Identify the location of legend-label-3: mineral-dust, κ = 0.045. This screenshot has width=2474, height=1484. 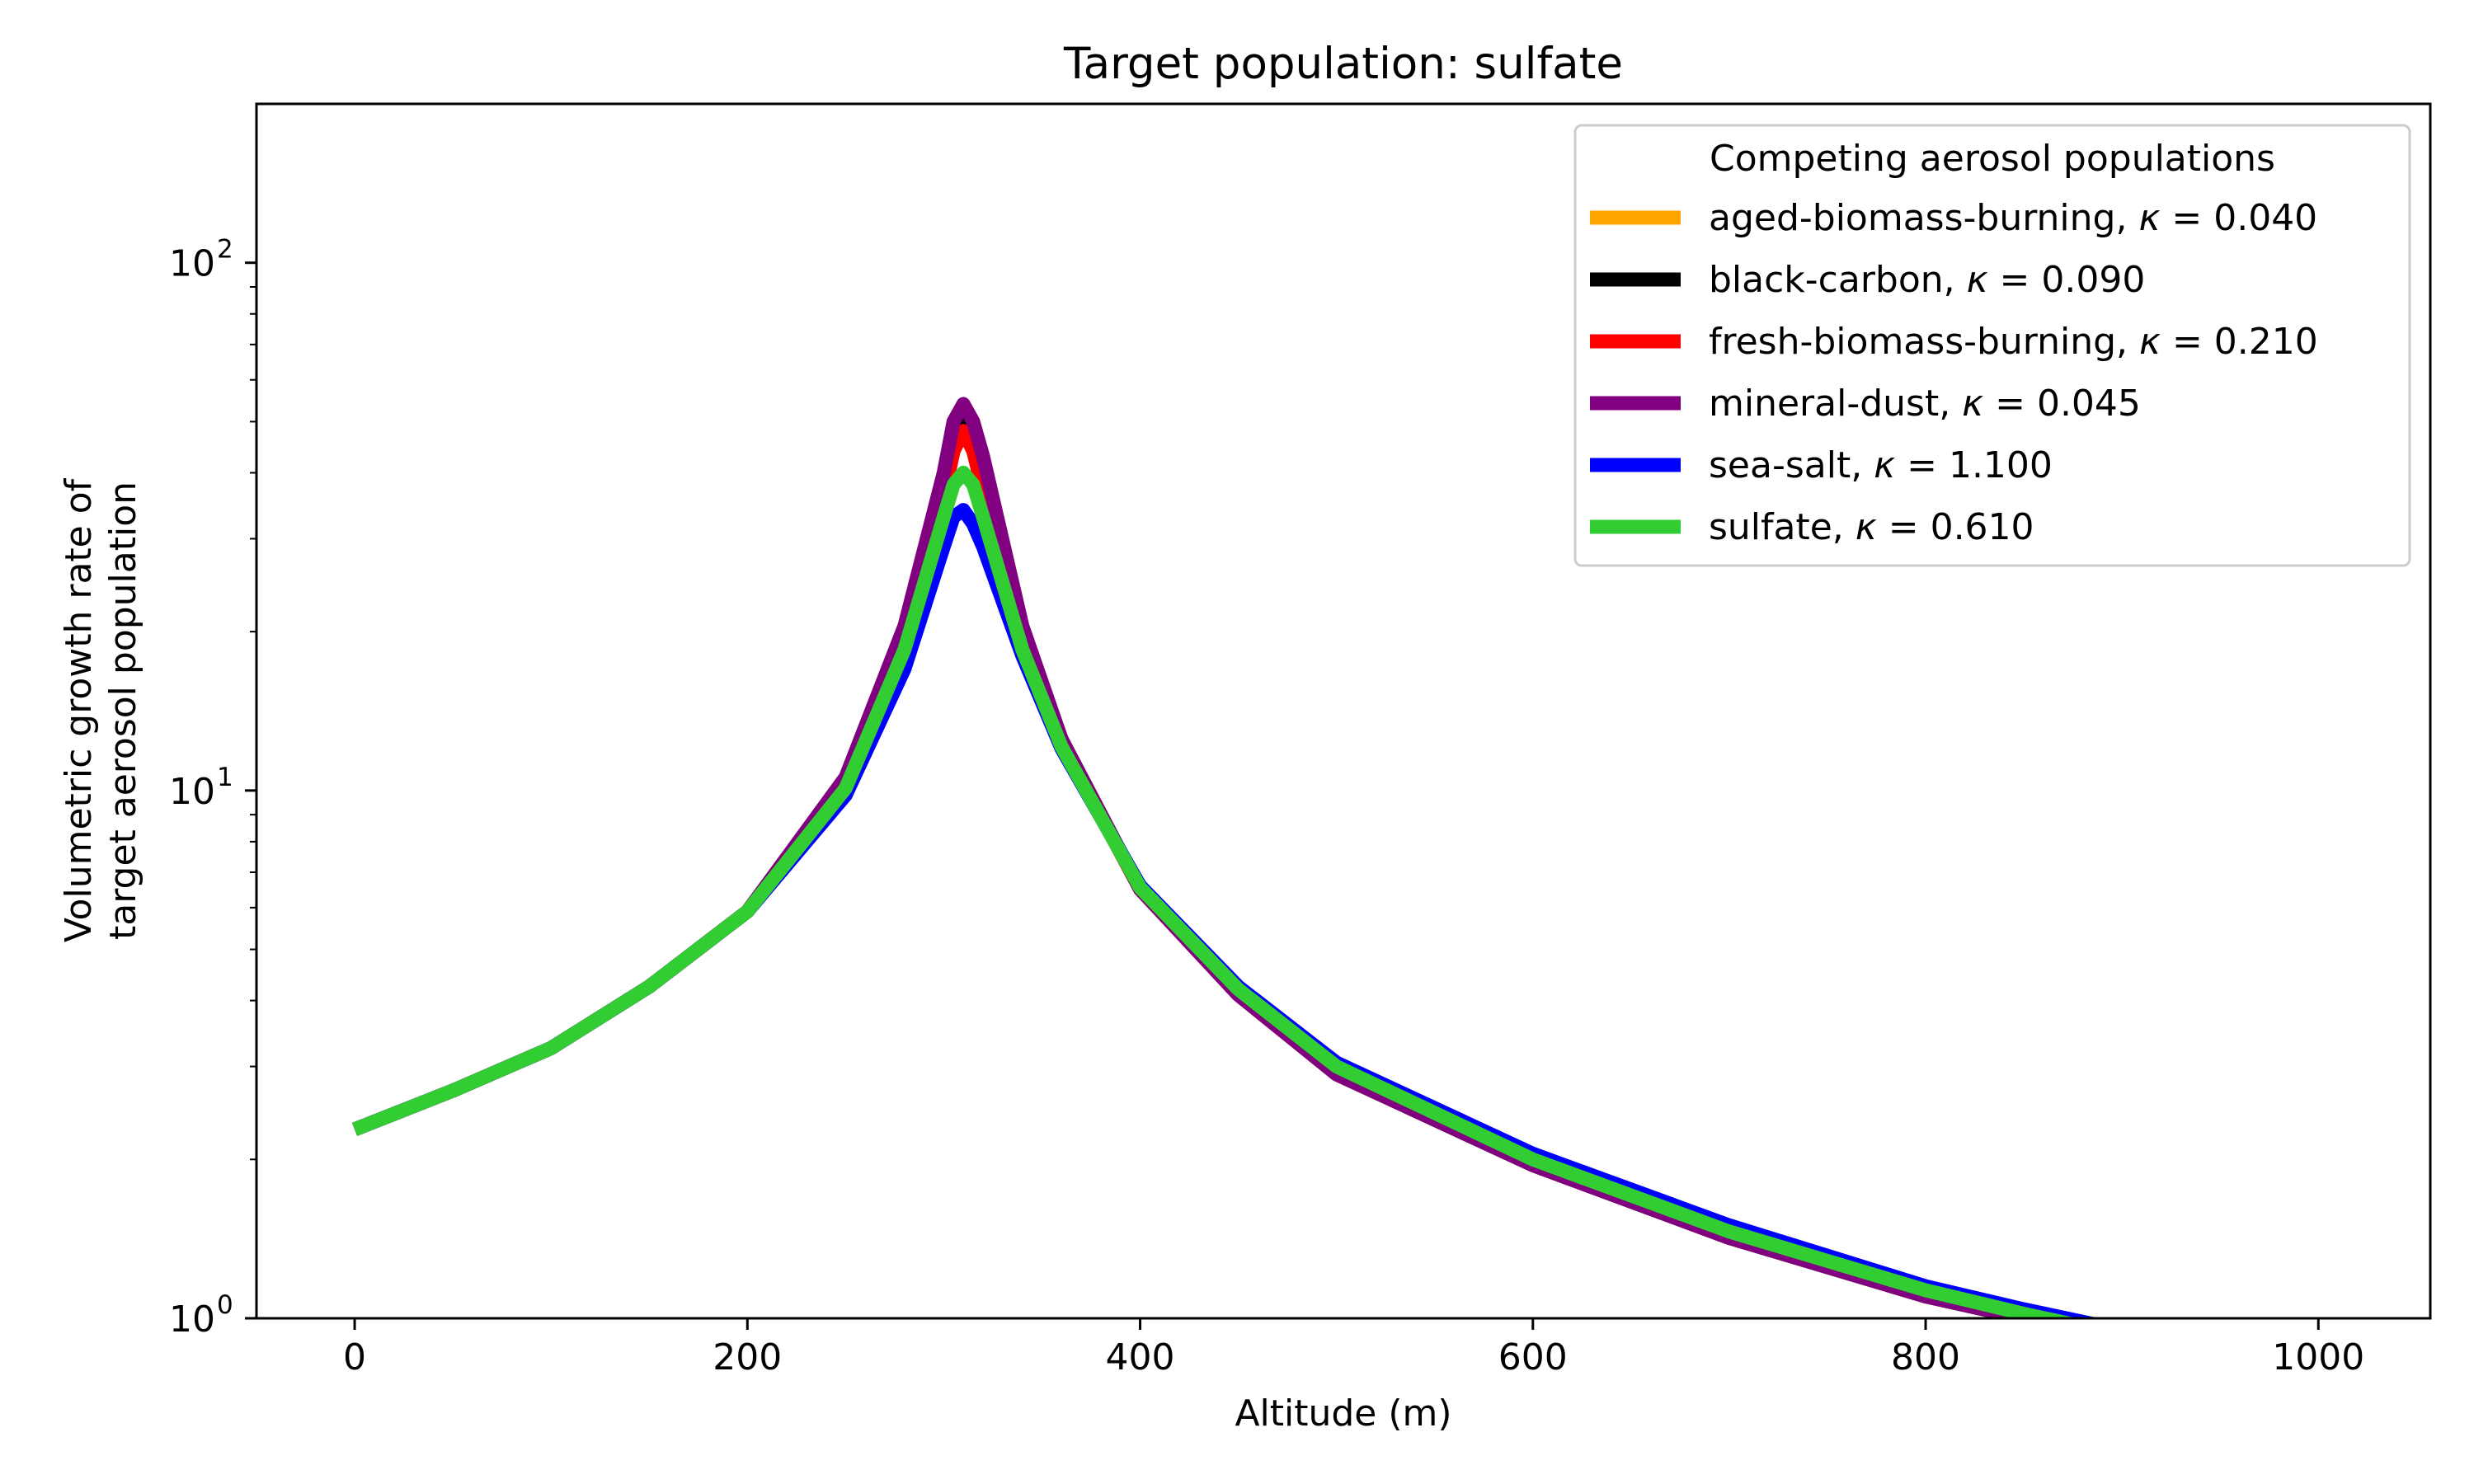
(1925, 404).